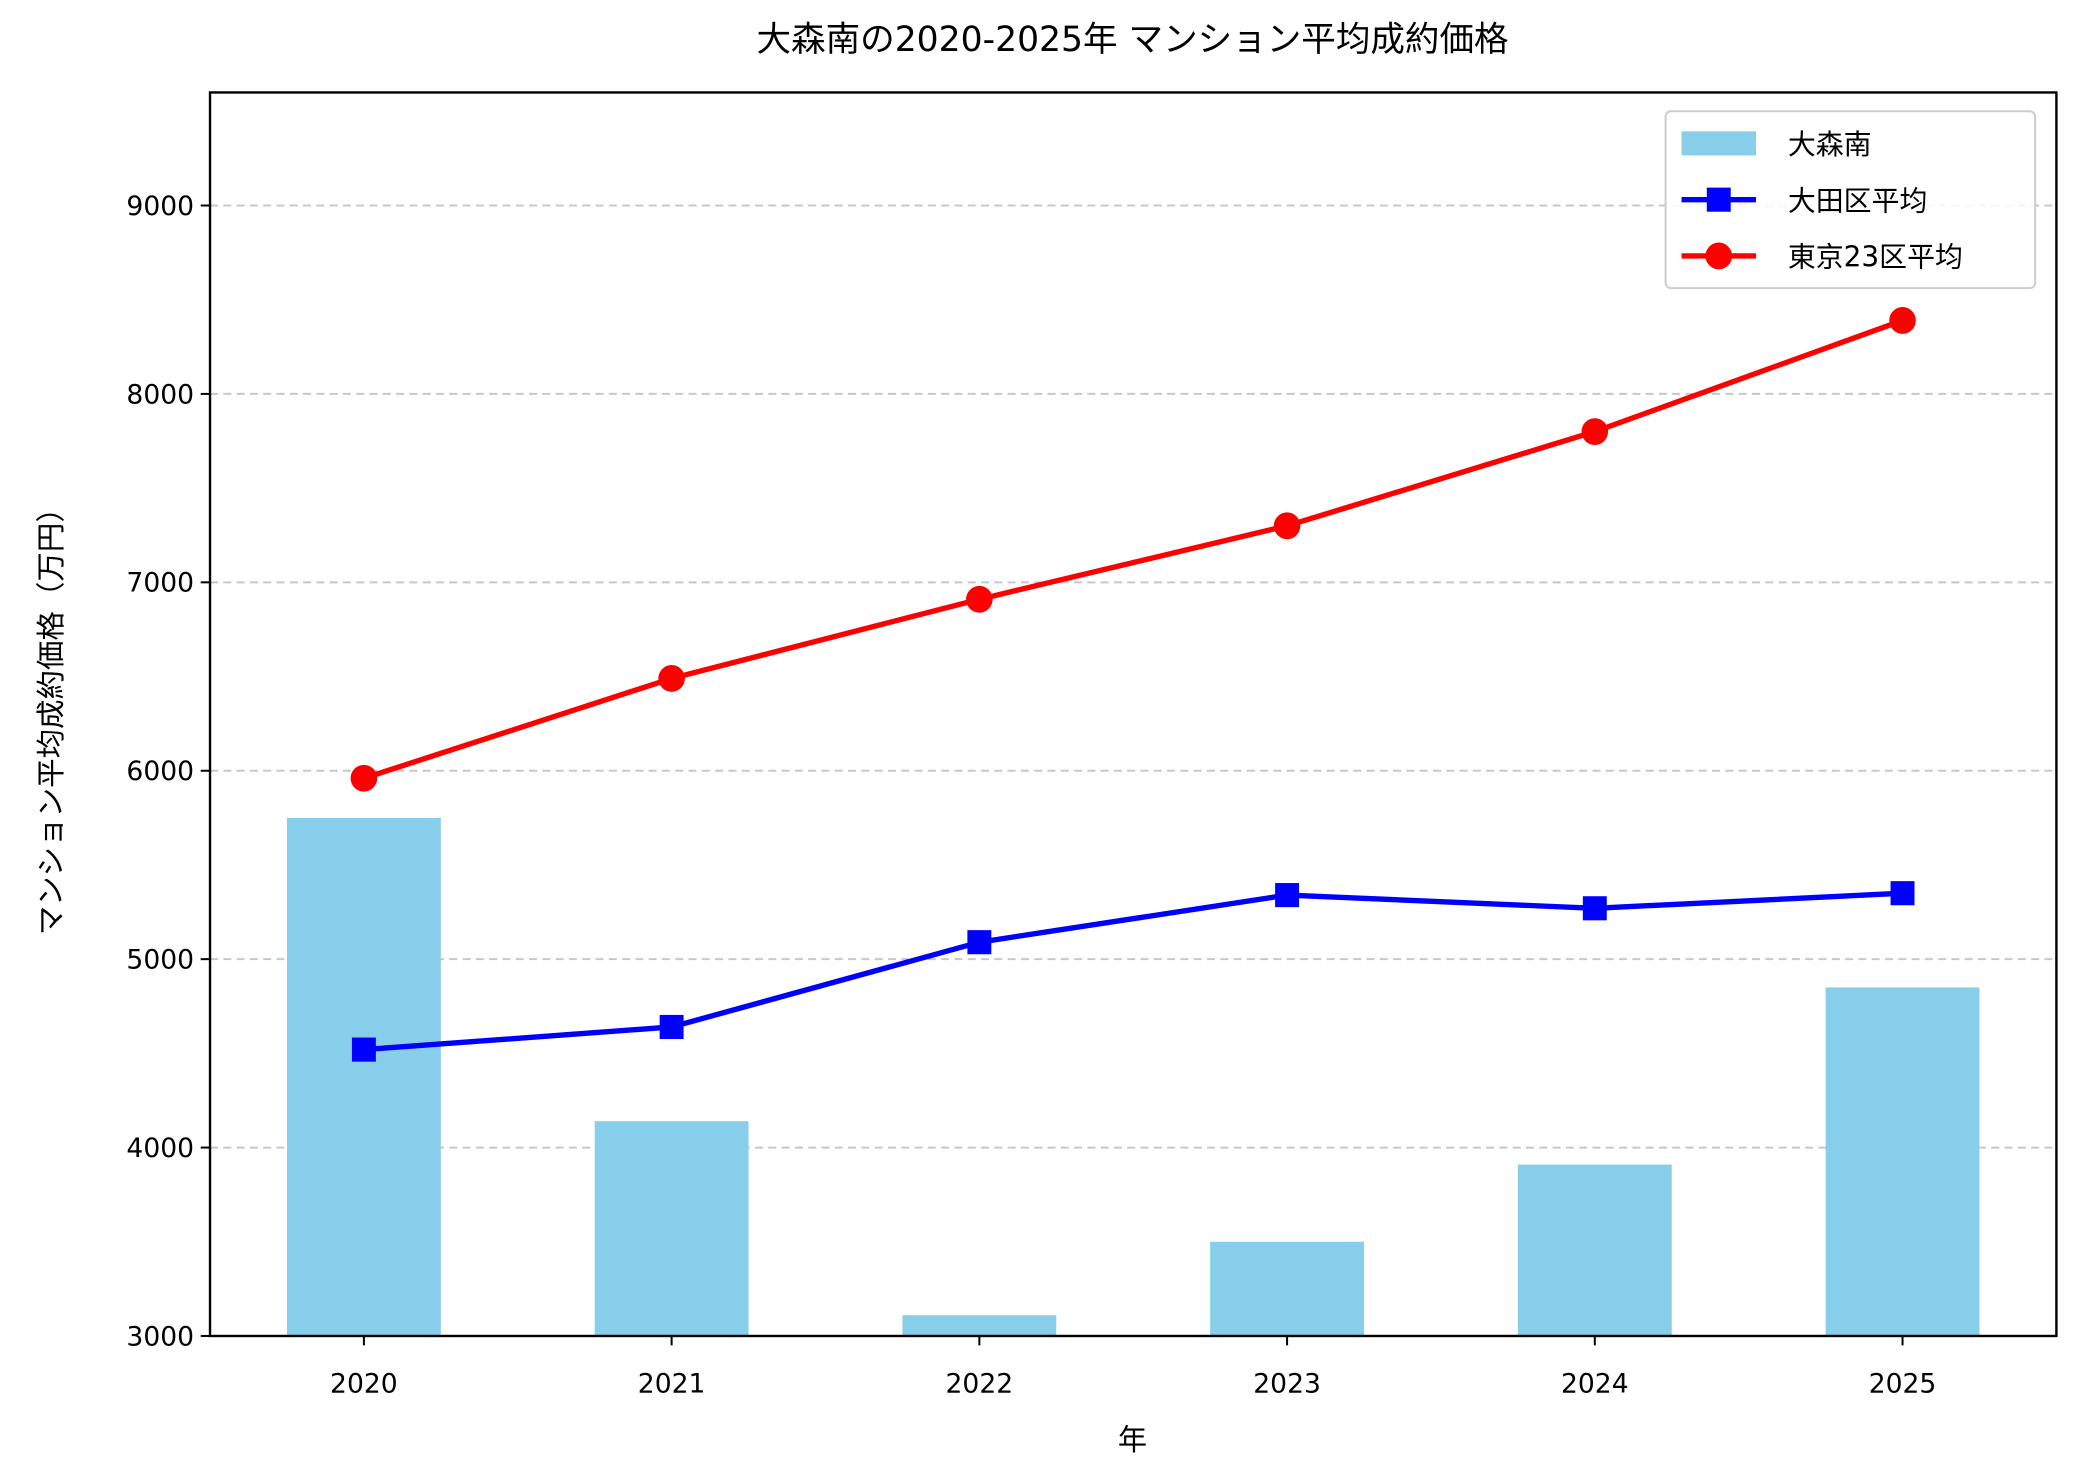  What do you see at coordinates (1595, 1383) in the screenshot?
I see `x-tick-label: 2024` at bounding box center [1595, 1383].